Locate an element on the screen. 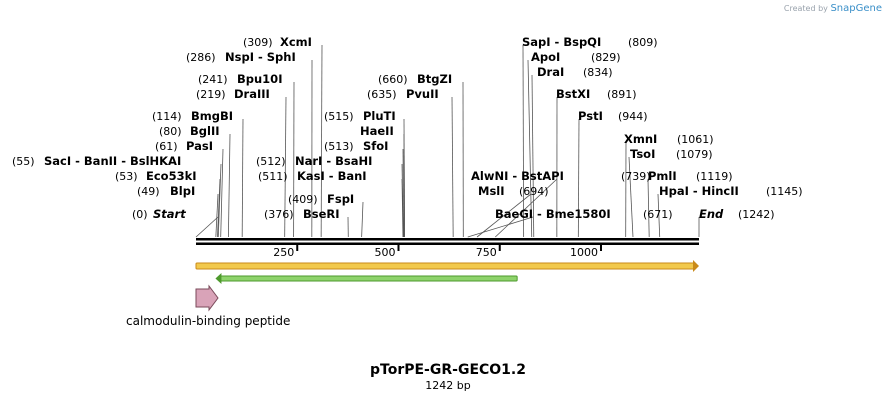 This screenshot has height=402, width=896. site-name: TsoI is located at coordinates (642, 154).